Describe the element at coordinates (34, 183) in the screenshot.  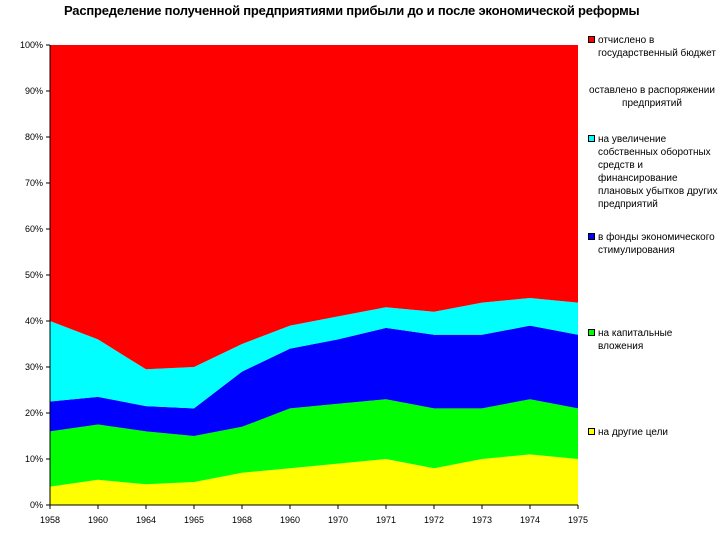
I see `y-tick-label: 70%` at that location.